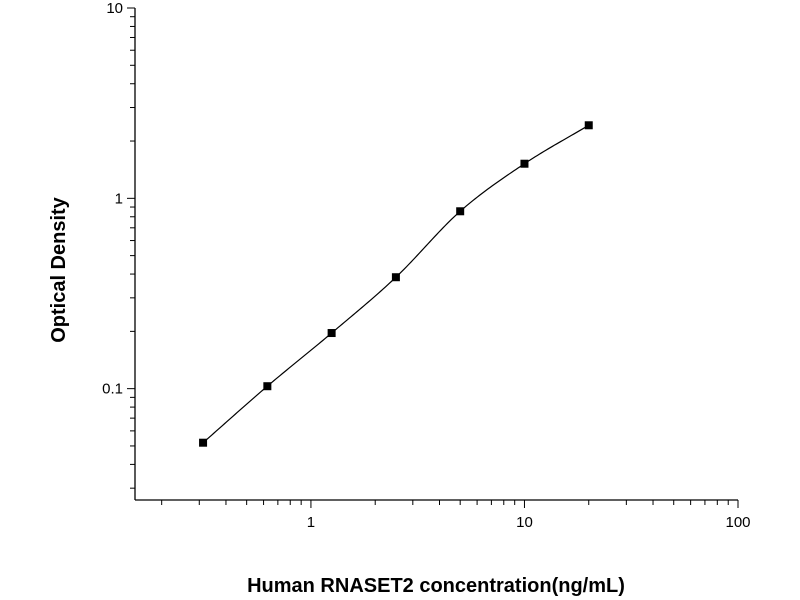  Describe the element at coordinates (311, 522) in the screenshot. I see `x-tick-label: 1` at that location.